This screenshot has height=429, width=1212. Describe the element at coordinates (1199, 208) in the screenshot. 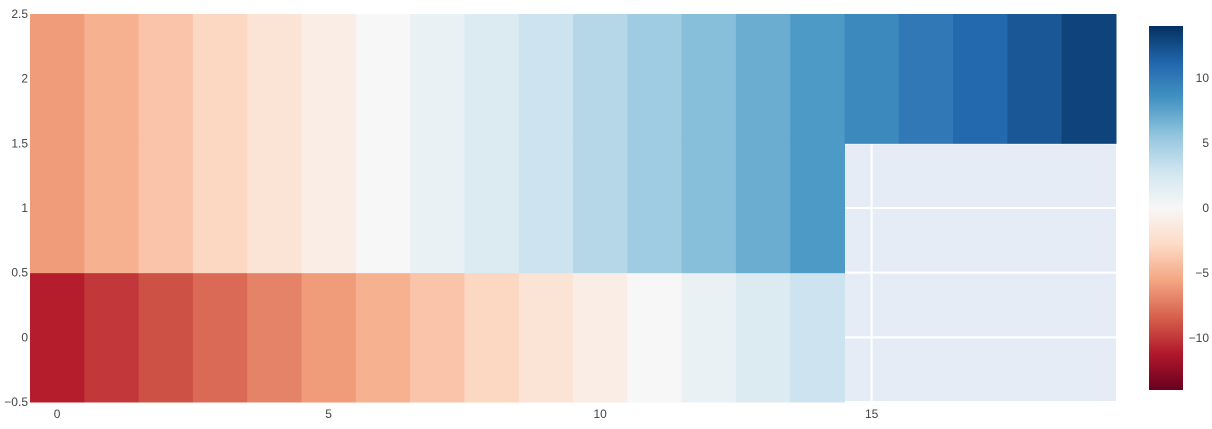

I see `colorbar-ticks: −10 −5 0 5 10` at that location.